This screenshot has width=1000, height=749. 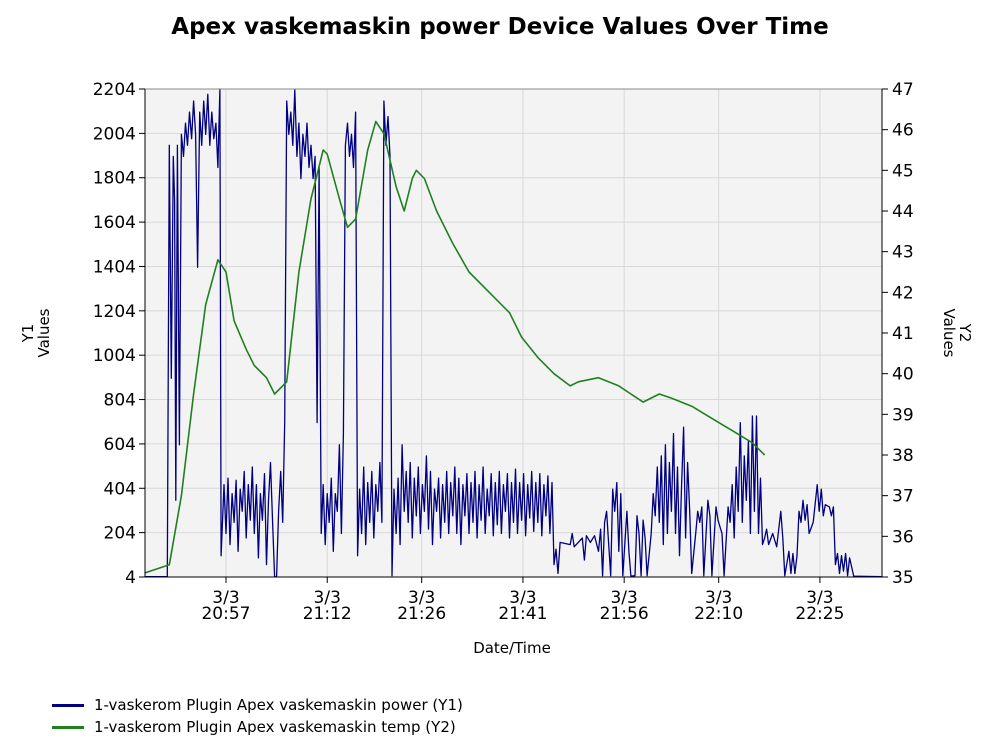 I want to click on y1-axis-title-line2: Values, so click(x=44, y=332).